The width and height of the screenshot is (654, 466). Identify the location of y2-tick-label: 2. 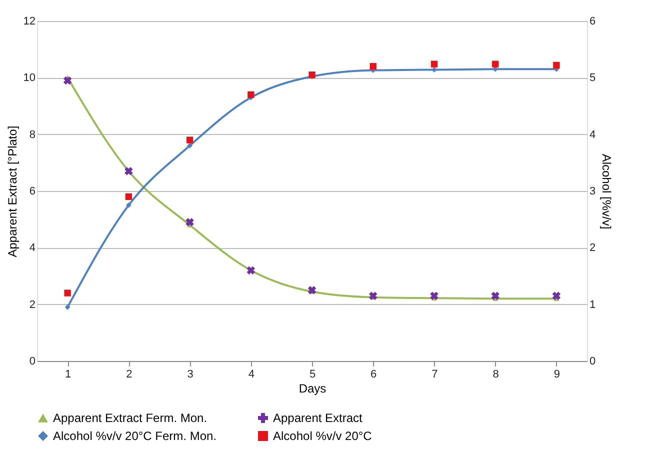
(593, 248).